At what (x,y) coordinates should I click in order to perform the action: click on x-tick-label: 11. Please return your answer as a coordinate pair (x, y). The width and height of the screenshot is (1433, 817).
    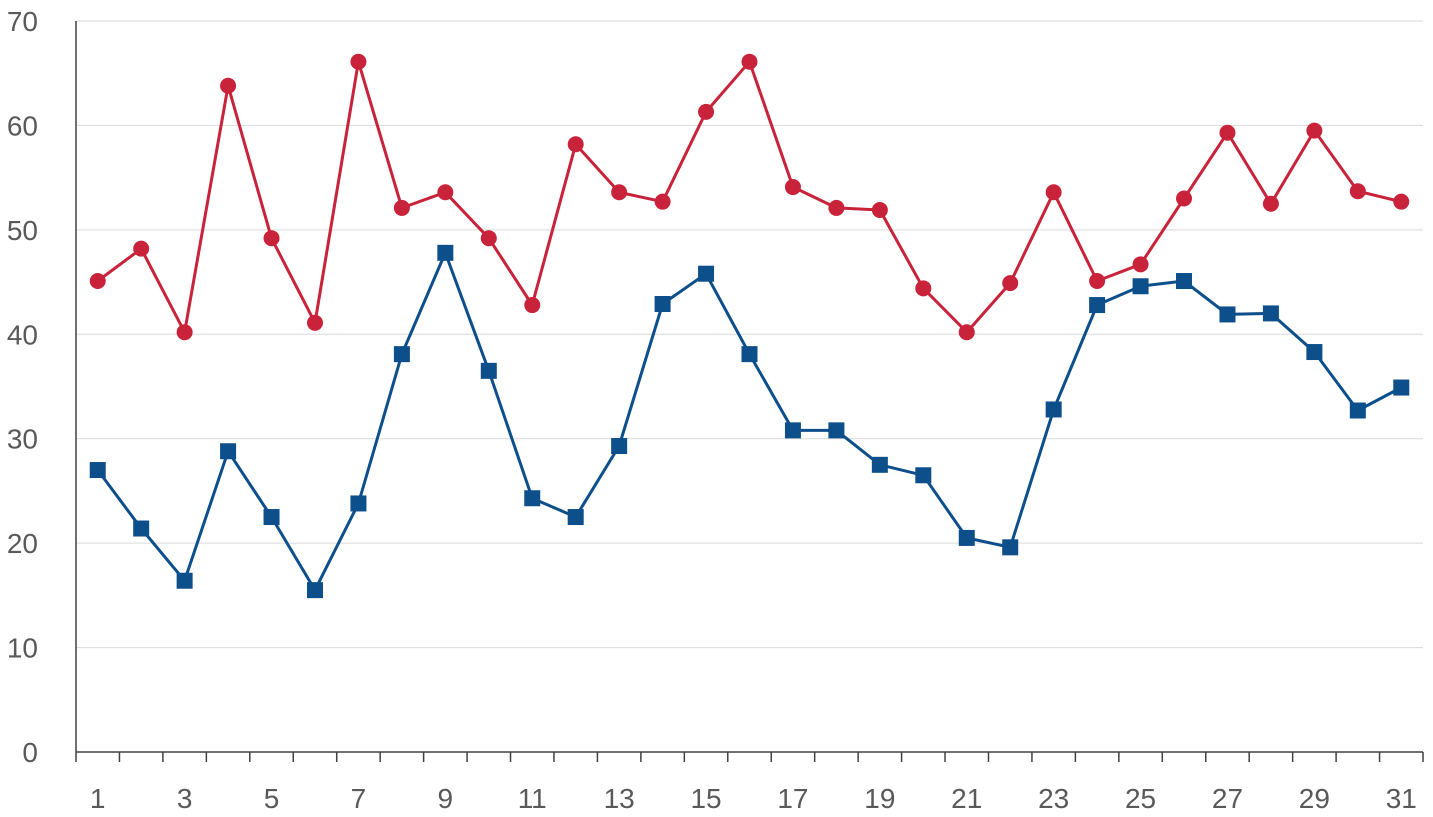
    Looking at the image, I should click on (532, 798).